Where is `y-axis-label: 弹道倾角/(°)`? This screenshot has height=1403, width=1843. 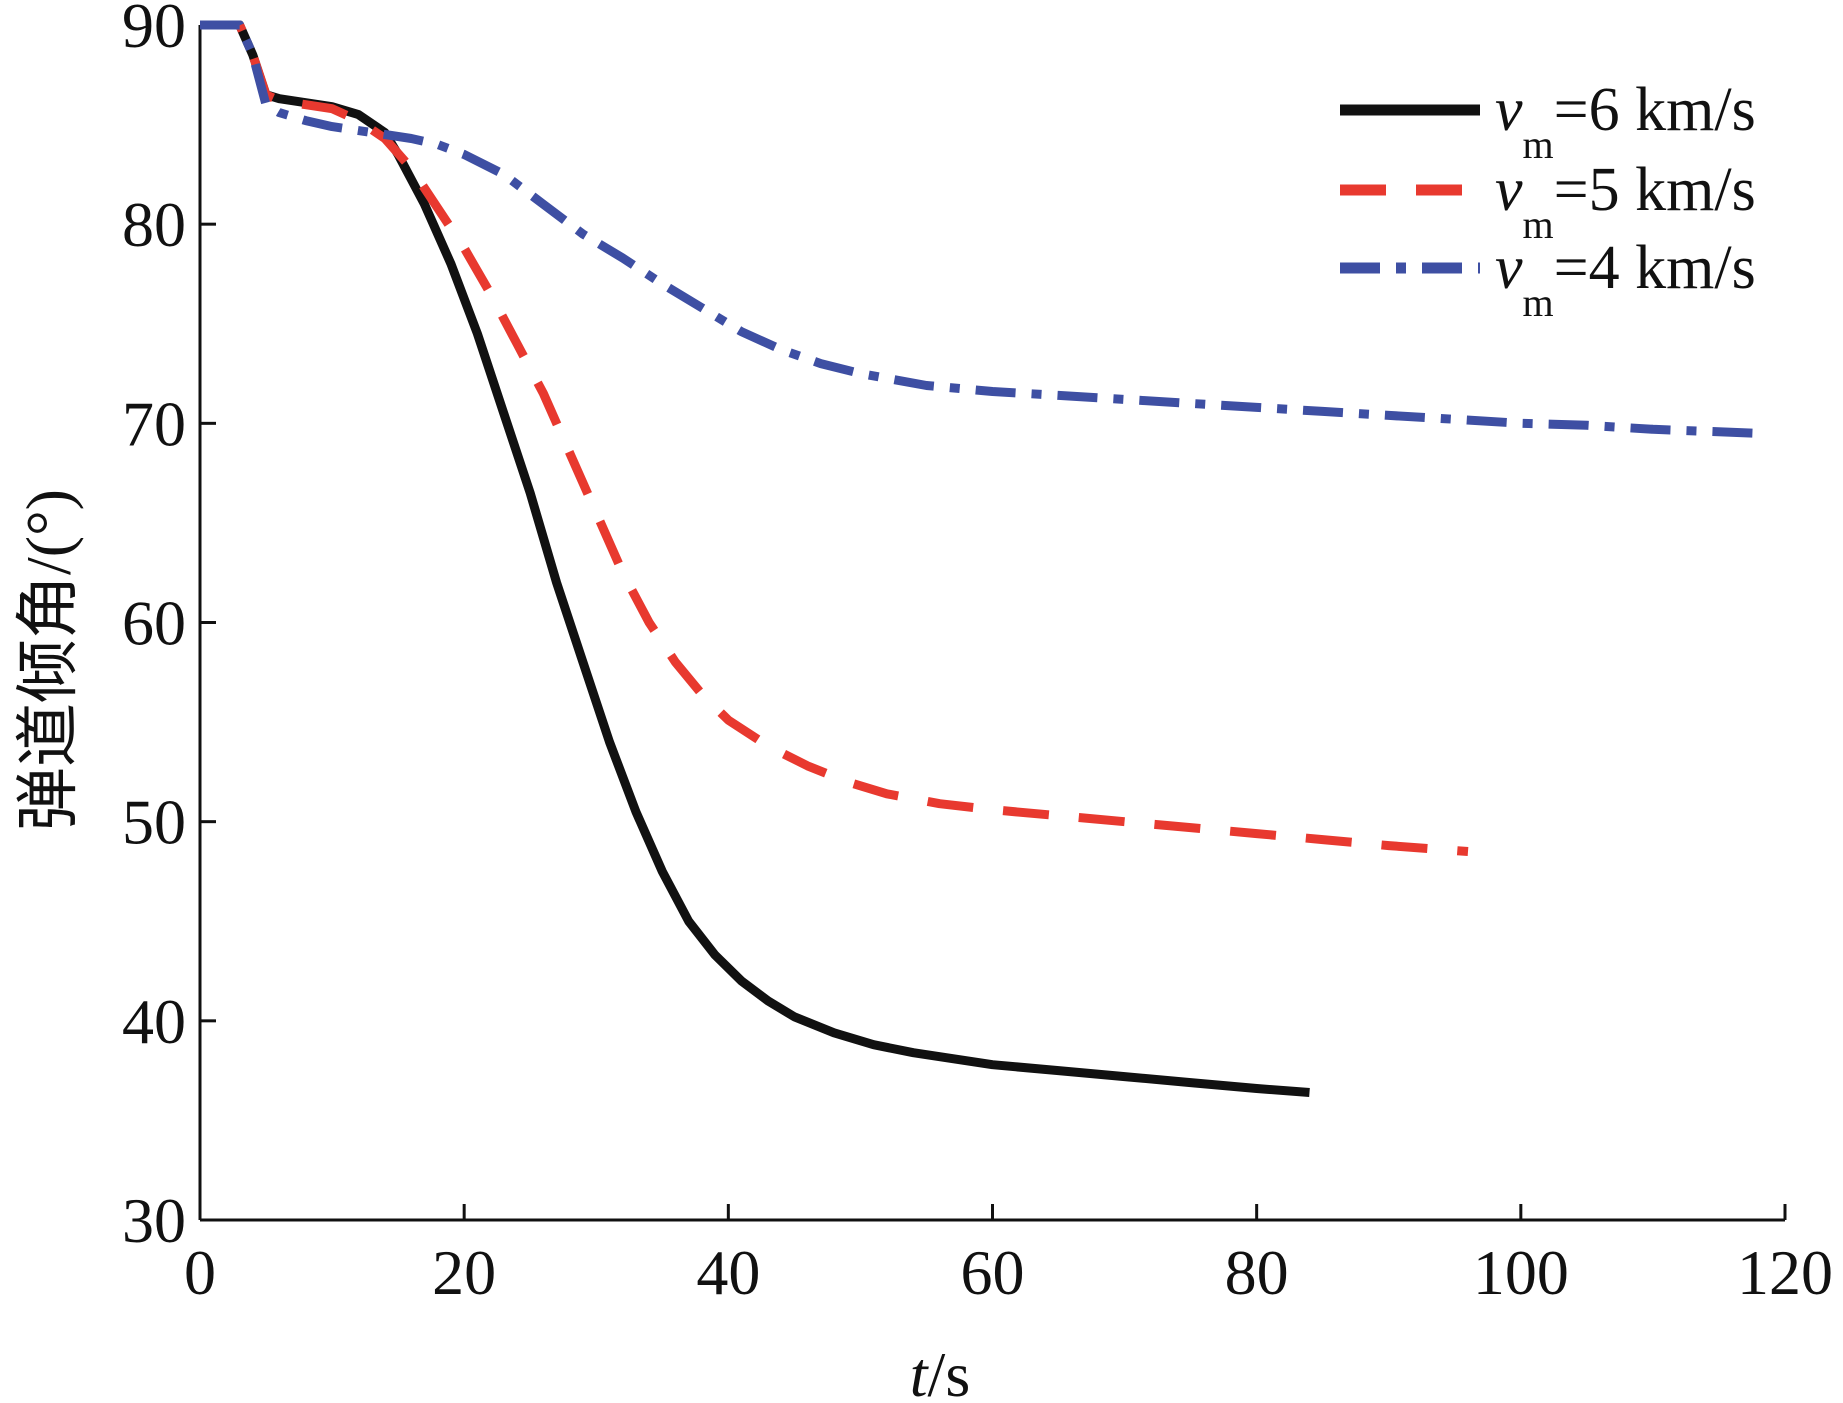 y-axis-label: 弹道倾角/(°) is located at coordinates (48, 660).